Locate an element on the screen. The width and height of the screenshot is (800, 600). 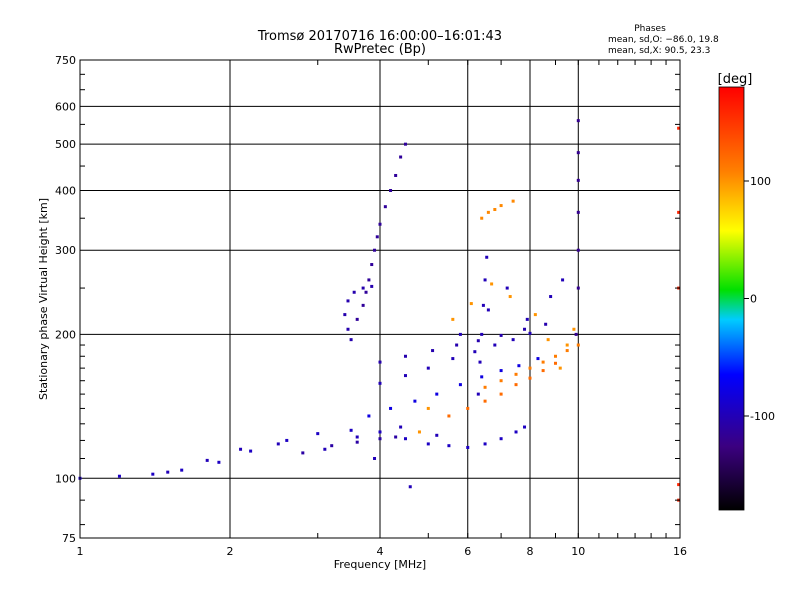
info-title: Phases is located at coordinates (650, 29).